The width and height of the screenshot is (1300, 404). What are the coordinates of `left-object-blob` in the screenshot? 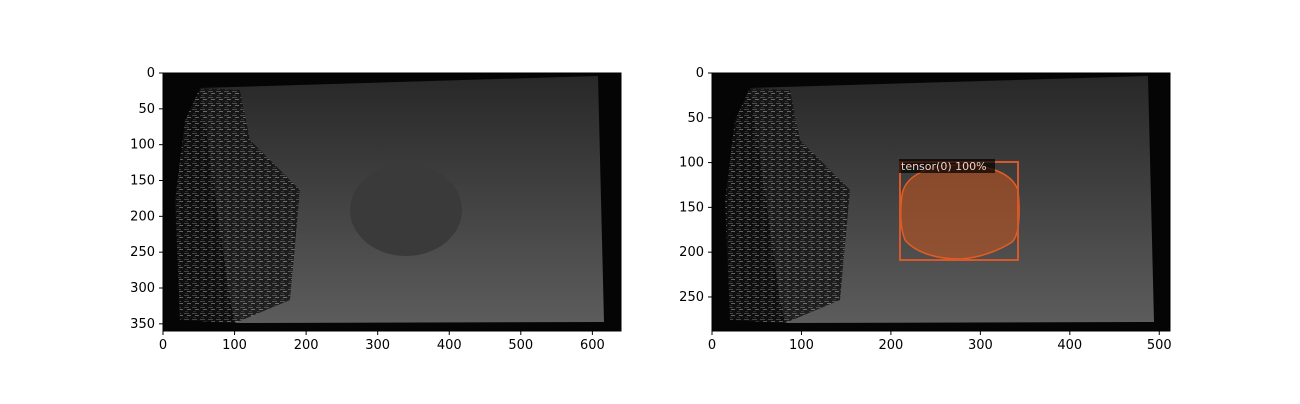 It's located at (406, 210).